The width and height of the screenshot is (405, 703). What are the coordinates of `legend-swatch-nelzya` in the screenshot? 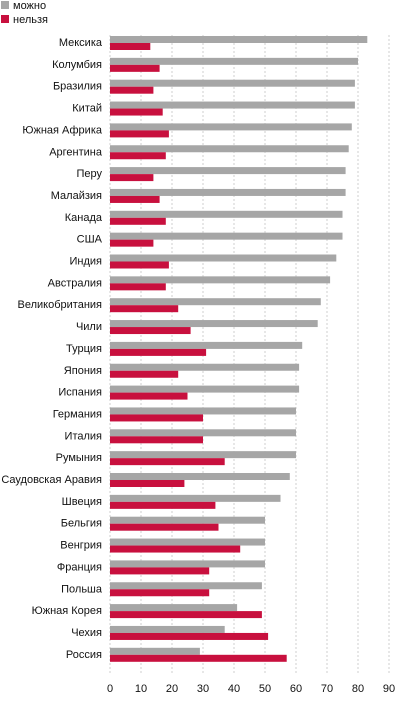 It's located at (5, 19).